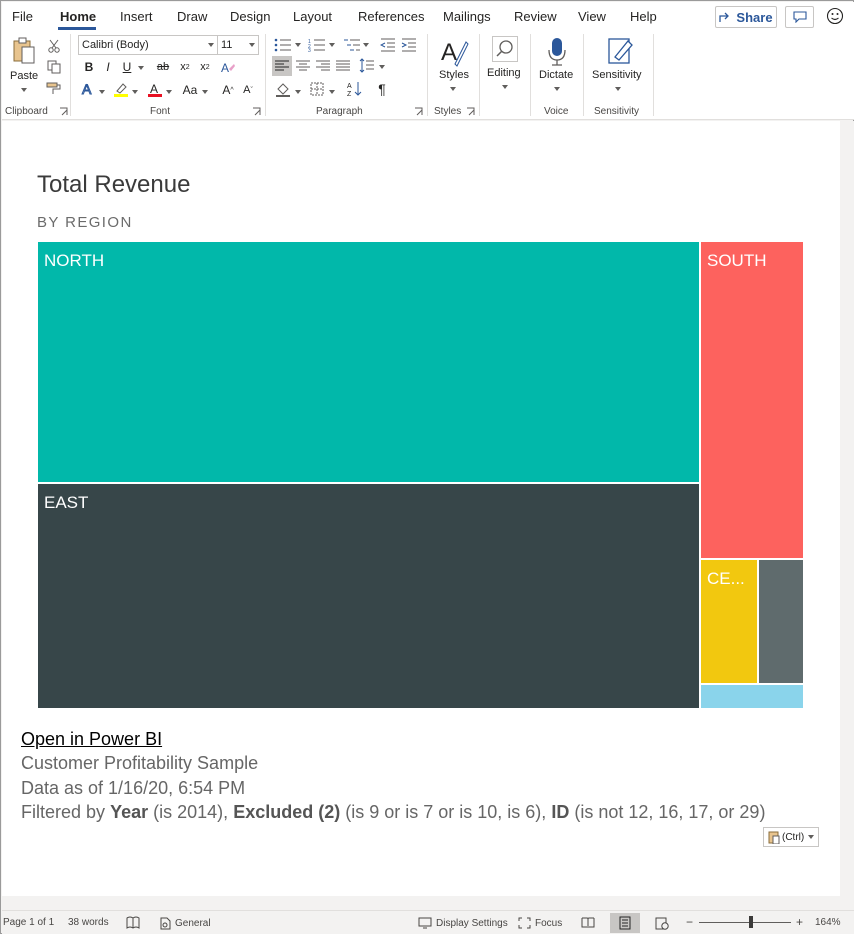 This screenshot has width=854, height=934. Describe the element at coordinates (454, 52) in the screenshot. I see `styles-icon: A` at that location.